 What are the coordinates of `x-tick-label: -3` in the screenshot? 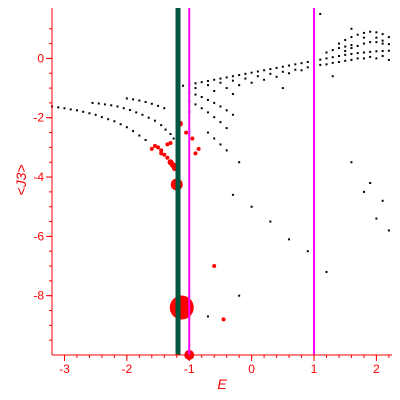 It's located at (64, 369).